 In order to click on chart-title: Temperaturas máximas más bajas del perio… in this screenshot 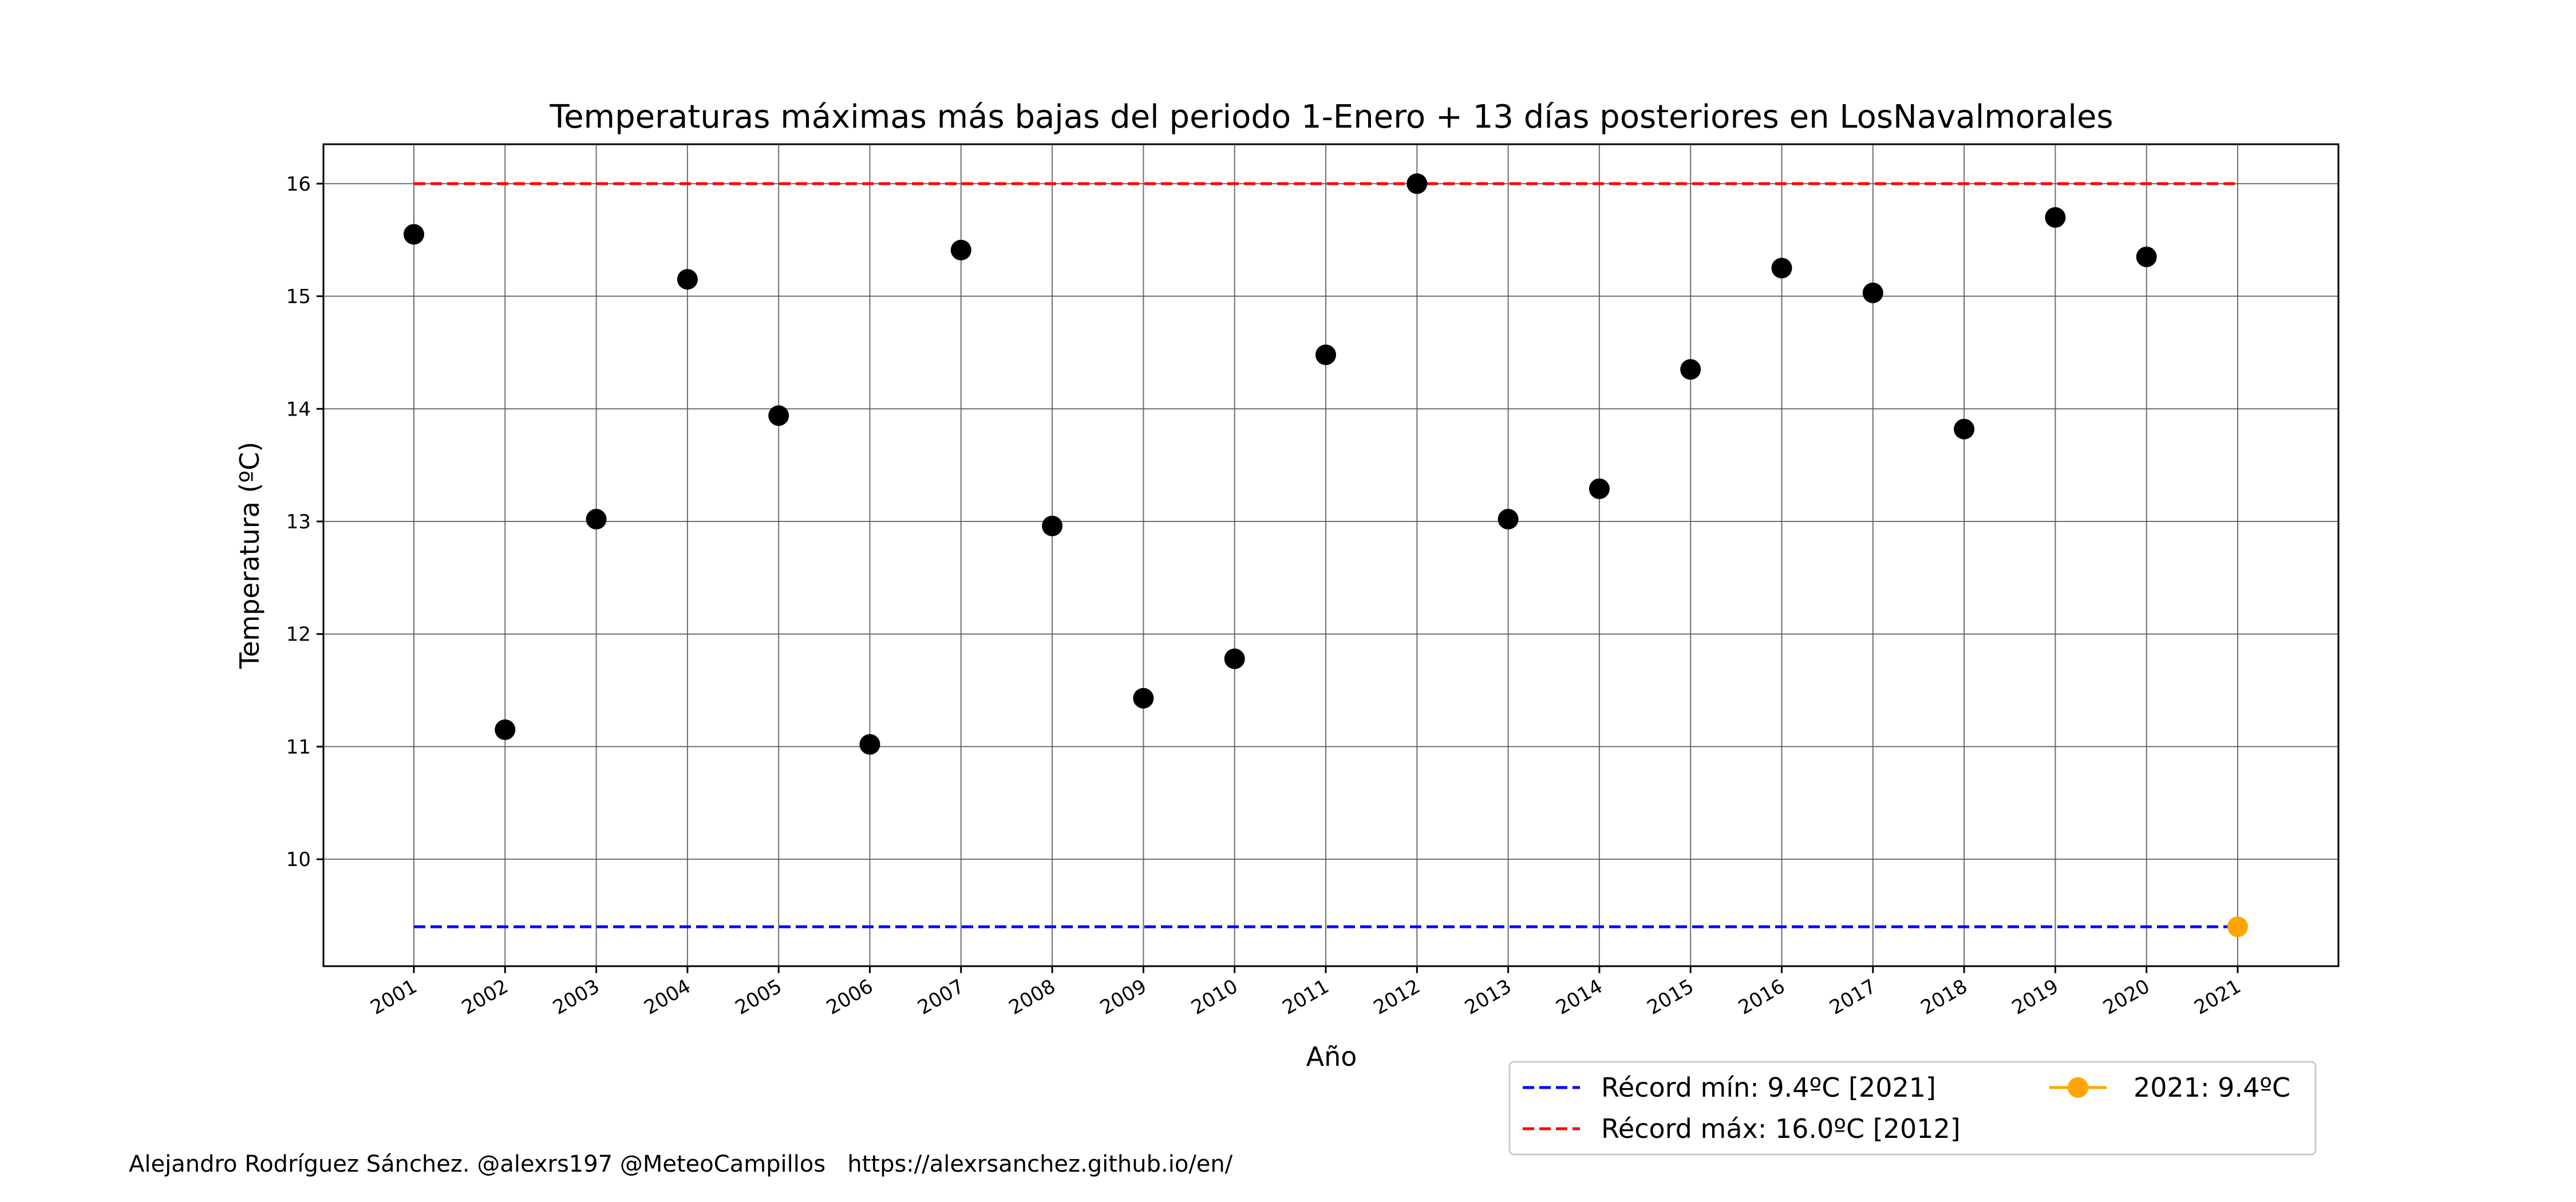, I will do `click(1331, 117)`.